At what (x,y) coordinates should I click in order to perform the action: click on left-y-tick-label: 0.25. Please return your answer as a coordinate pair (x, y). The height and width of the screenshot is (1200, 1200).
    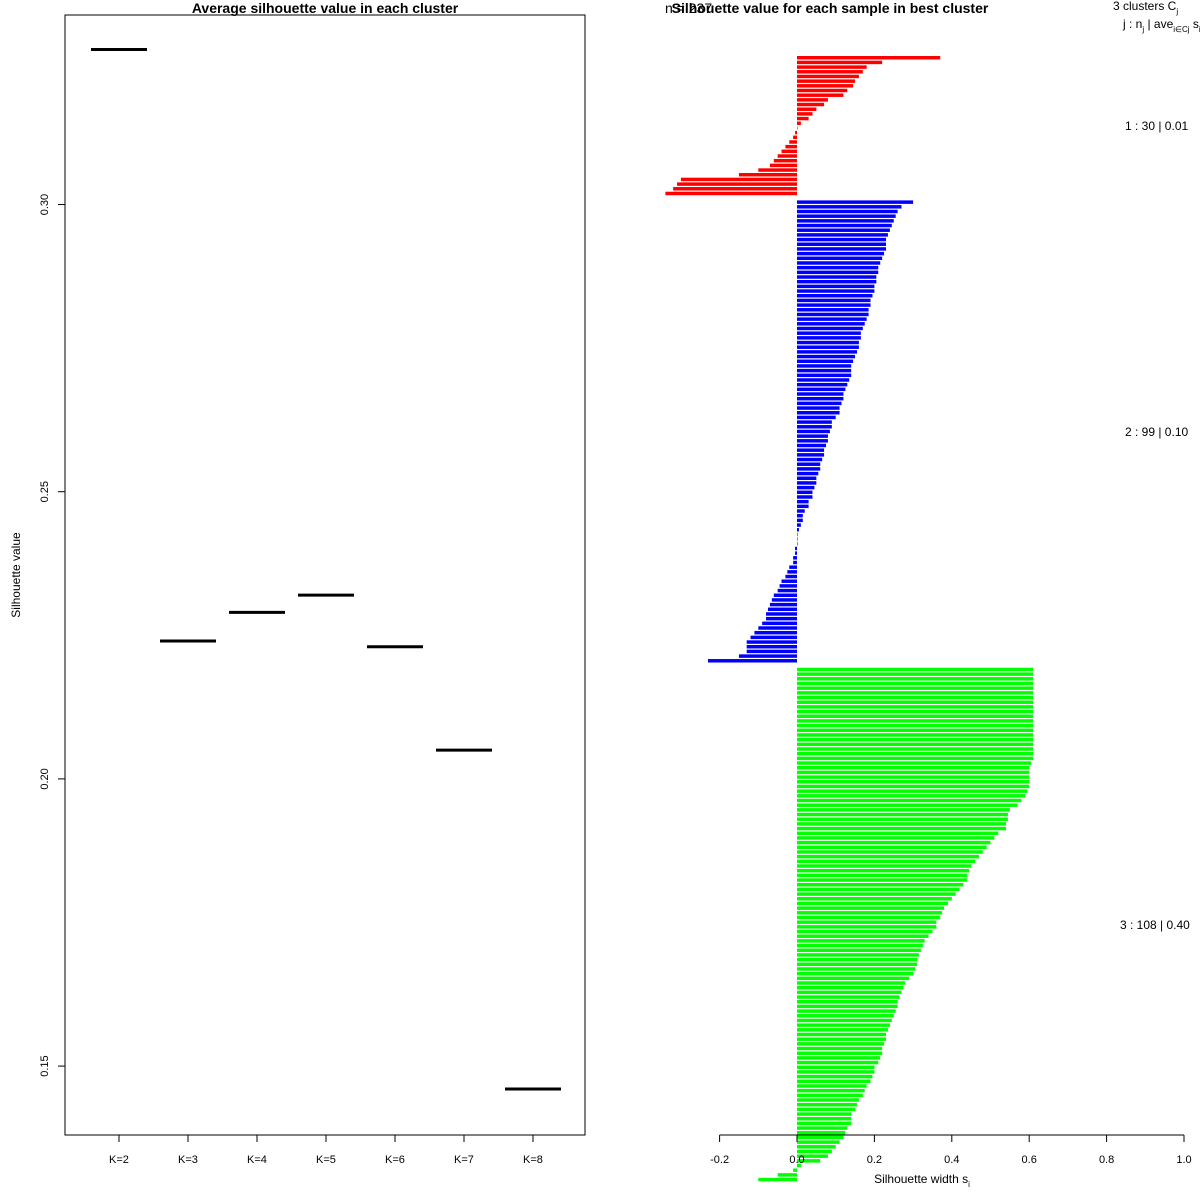
    Looking at the image, I should click on (45, 491).